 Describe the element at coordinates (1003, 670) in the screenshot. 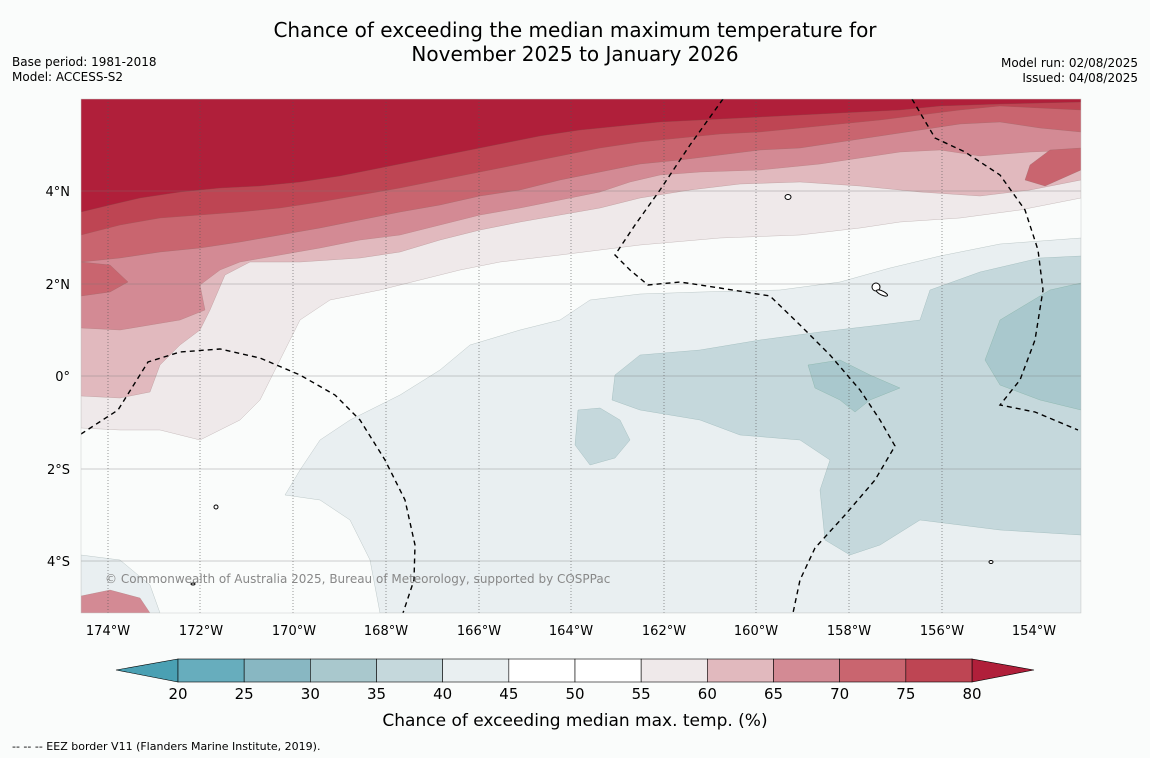

I see `colorbar-high-arrow` at that location.